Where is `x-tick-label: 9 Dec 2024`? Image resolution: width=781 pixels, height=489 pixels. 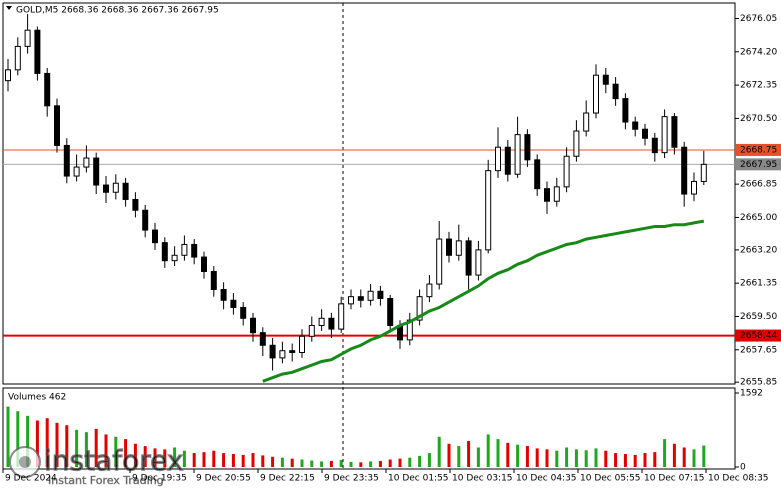 x-tick-label: 9 Dec 2024 is located at coordinates (31, 479).